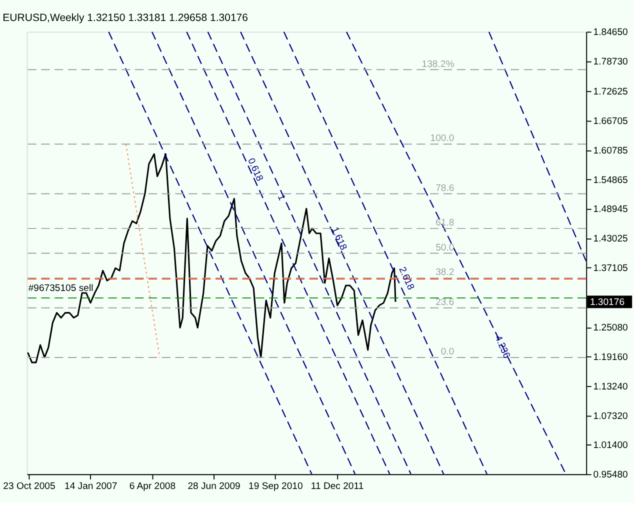 The height and width of the screenshot is (506, 634). Describe the element at coordinates (610, 210) in the screenshot. I see `y-tick-label: 1.48945` at that location.